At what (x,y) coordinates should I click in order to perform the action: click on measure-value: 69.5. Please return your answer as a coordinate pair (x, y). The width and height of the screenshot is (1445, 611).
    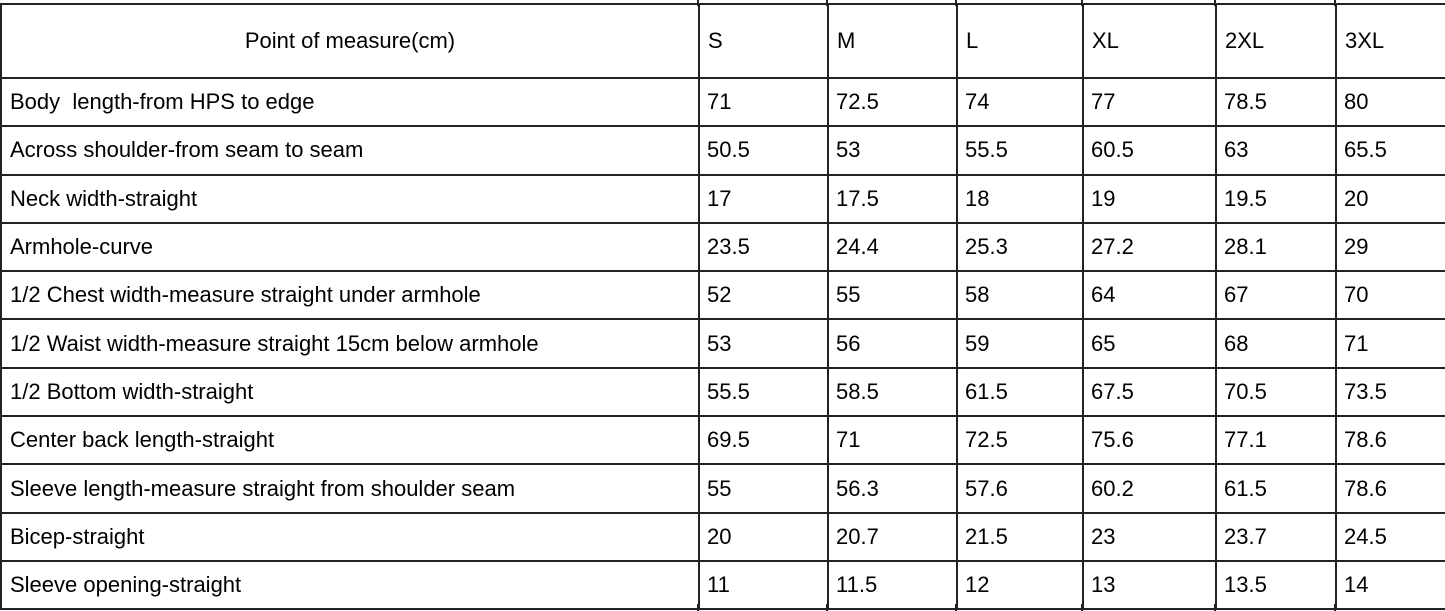
    Looking at the image, I should click on (763, 440).